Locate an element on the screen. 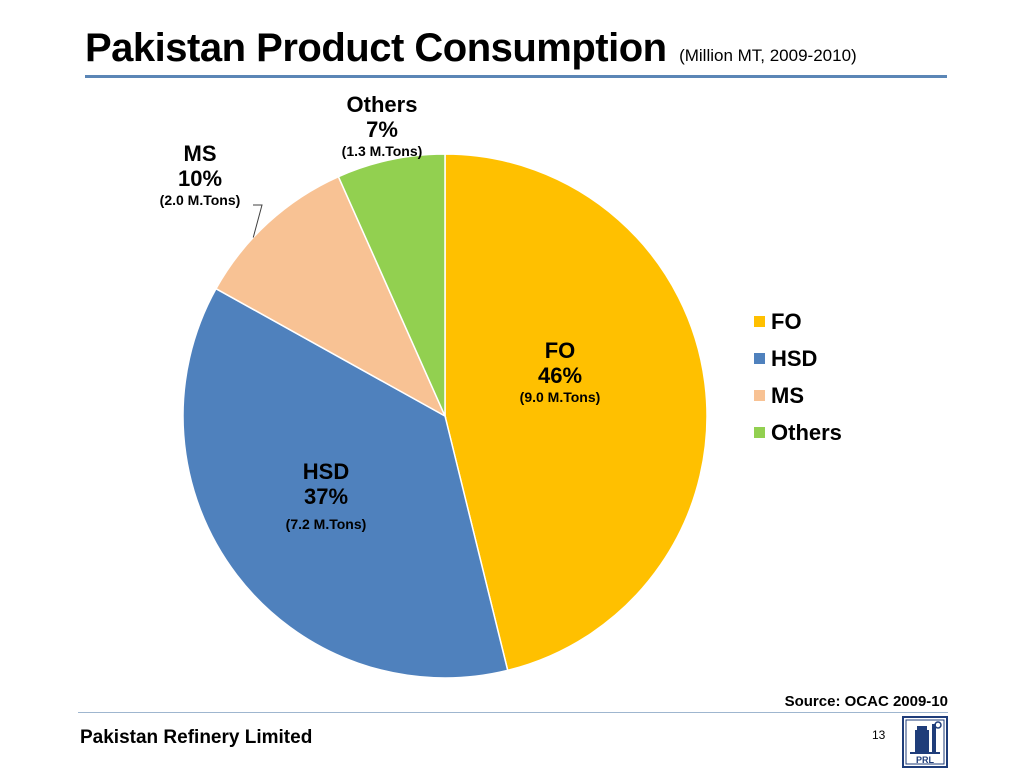 The width and height of the screenshot is (1024, 768). leader-line-ms is located at coordinates (257, 221).